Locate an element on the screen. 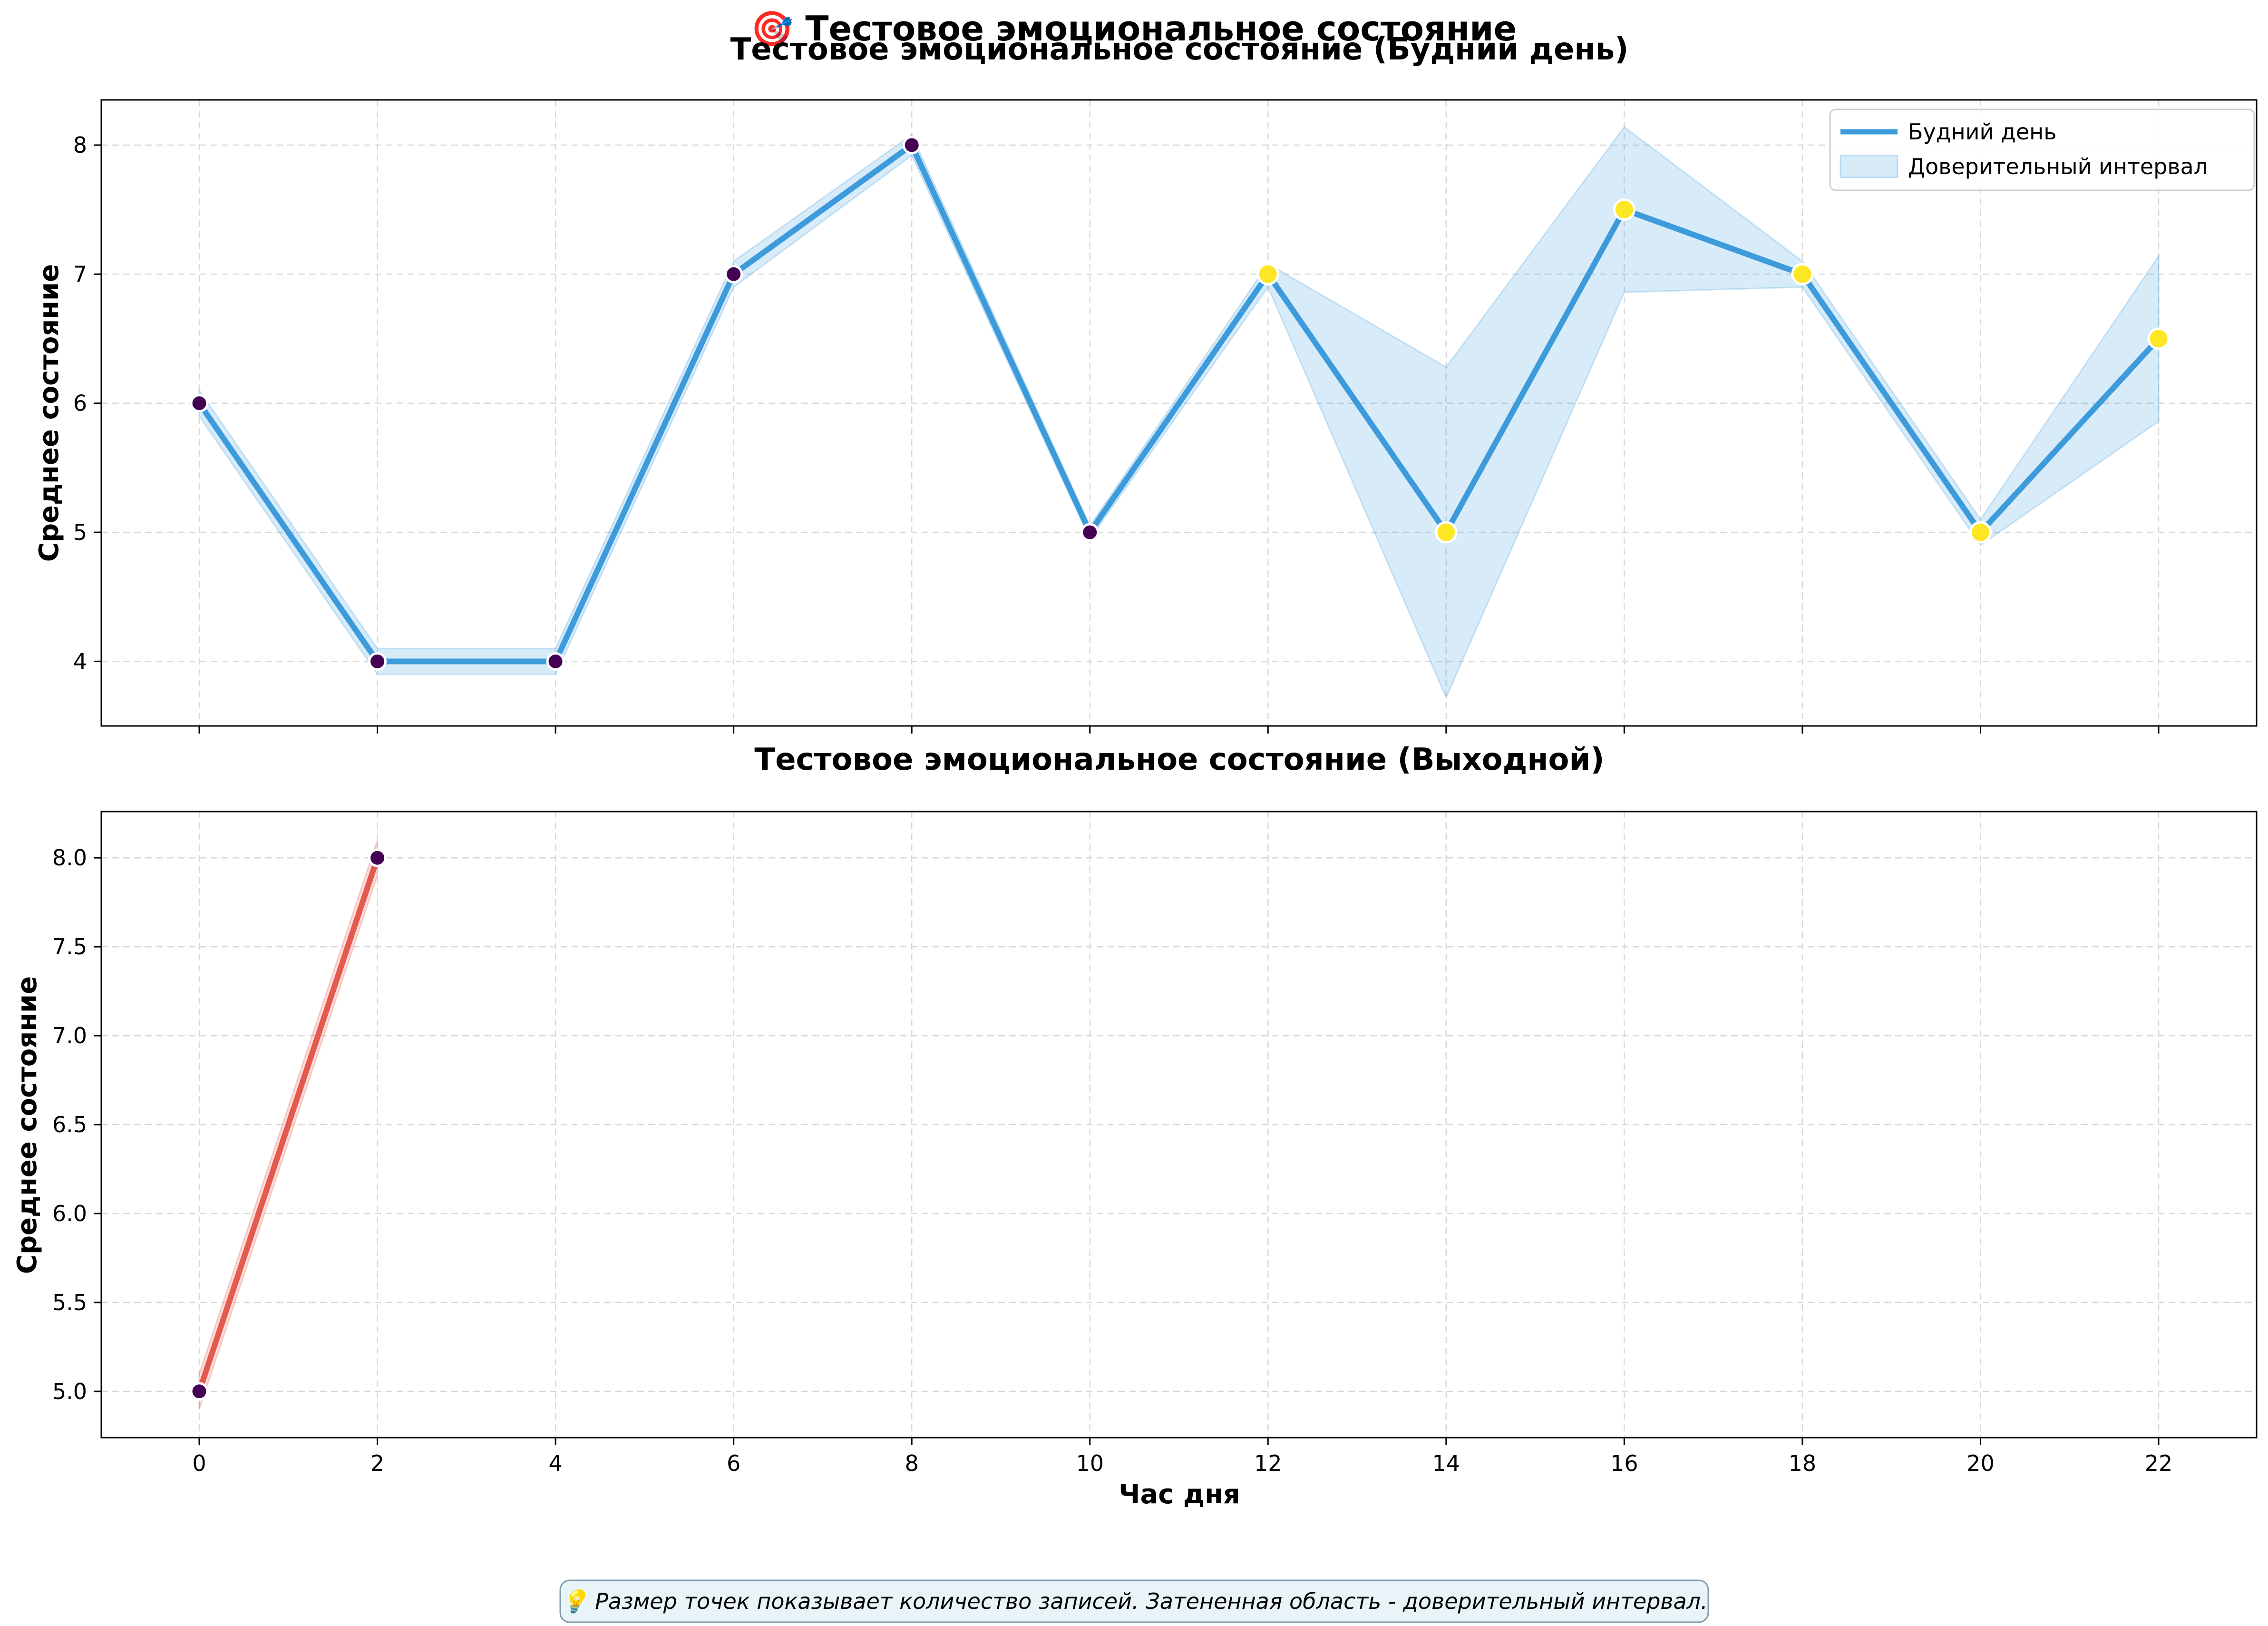 Image resolution: width=2268 pixels, height=1626 pixels. footnote-frame is located at coordinates (1134, 1601).